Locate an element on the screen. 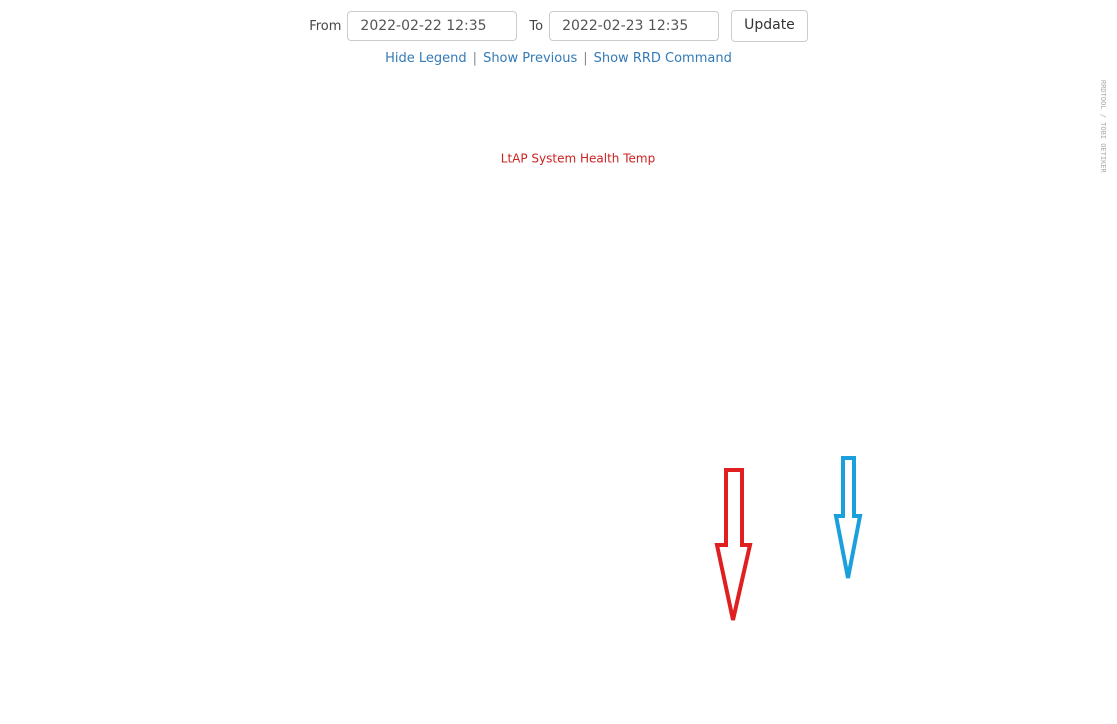 The width and height of the screenshot is (1117, 724). link: Show RRD Command is located at coordinates (662, 58).